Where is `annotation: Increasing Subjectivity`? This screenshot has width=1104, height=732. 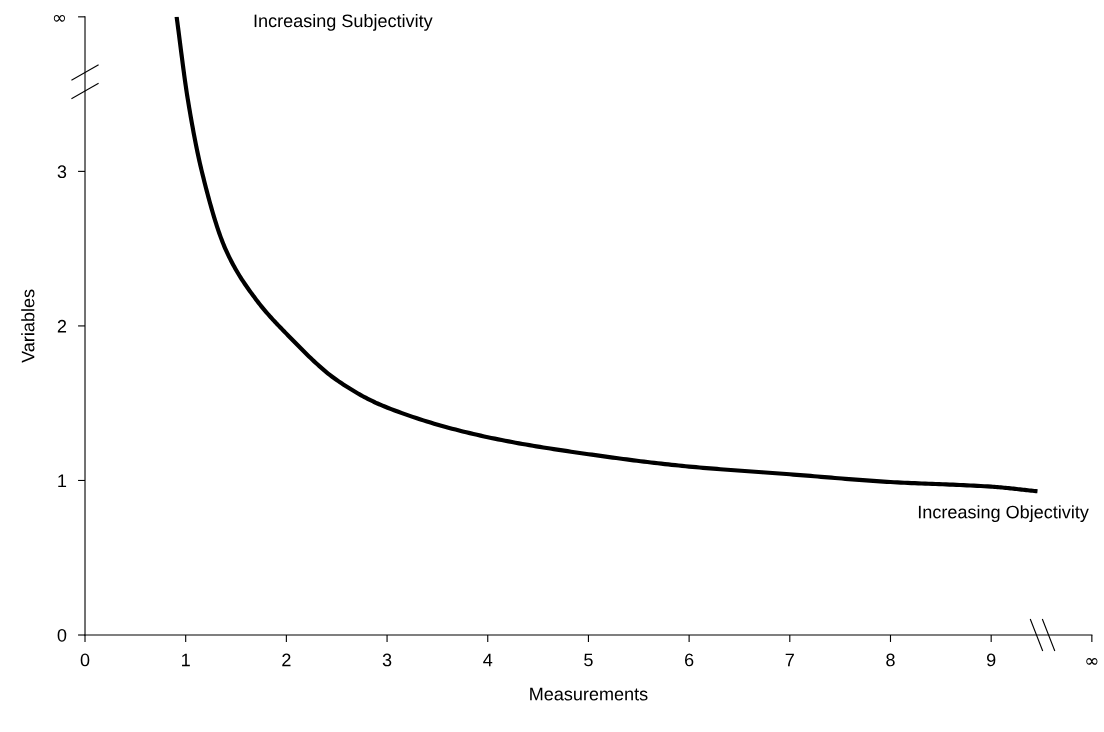 annotation: Increasing Subjectivity is located at coordinates (343, 22).